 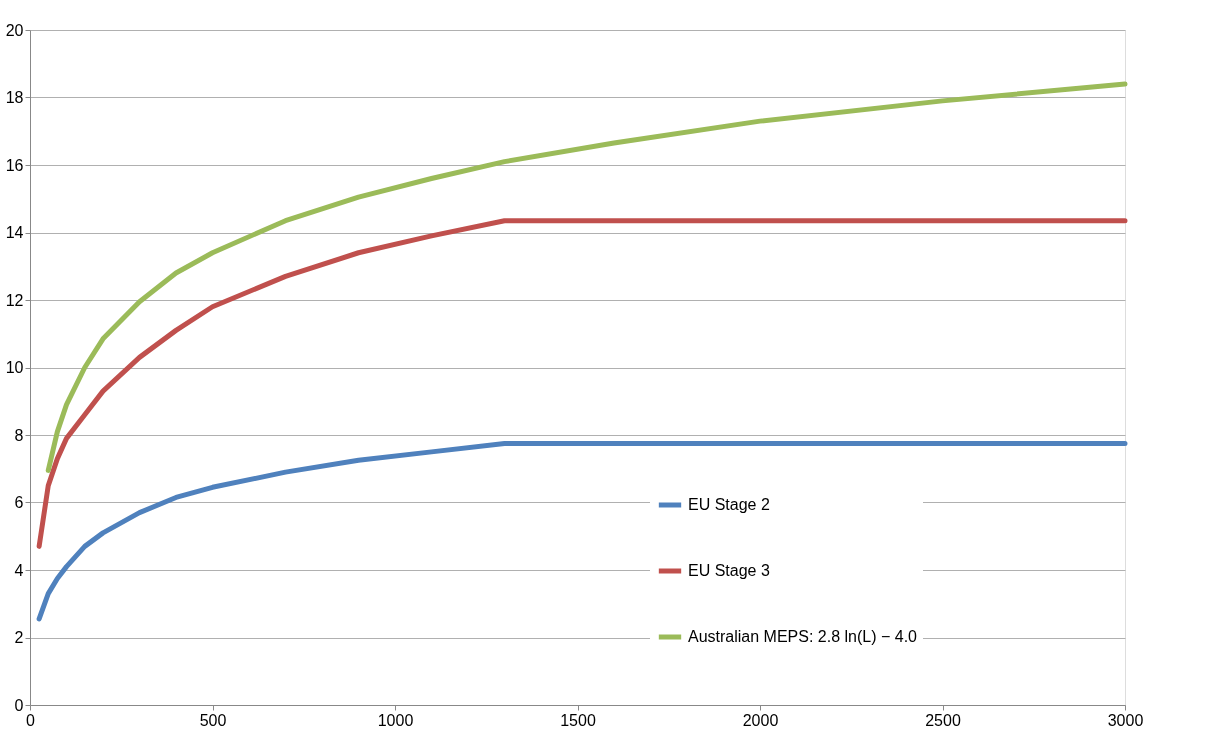 I want to click on x-tick-label: 500, so click(x=213, y=720).